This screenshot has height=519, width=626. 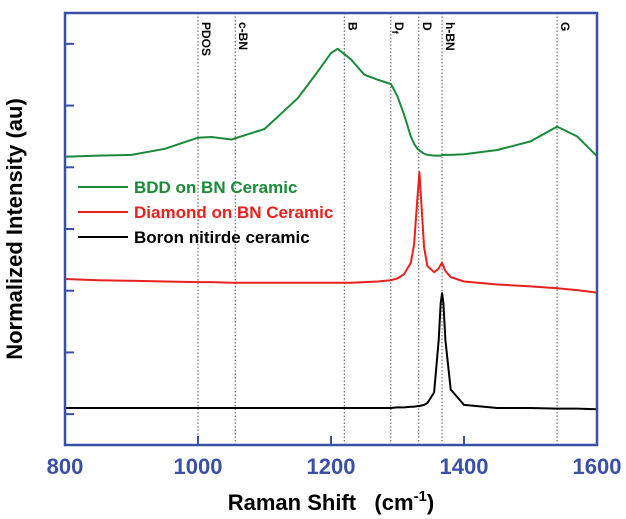 I want to click on annotation-label: G, so click(x=565, y=26).